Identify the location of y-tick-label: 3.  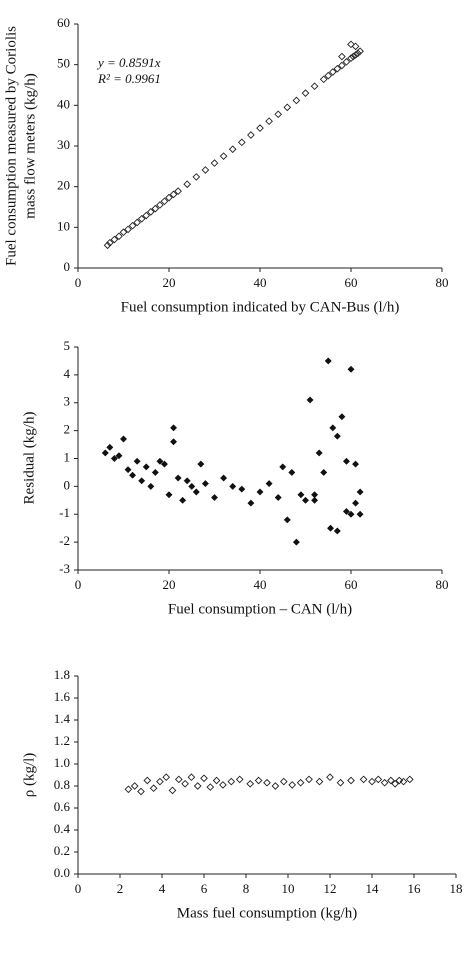
(67, 401).